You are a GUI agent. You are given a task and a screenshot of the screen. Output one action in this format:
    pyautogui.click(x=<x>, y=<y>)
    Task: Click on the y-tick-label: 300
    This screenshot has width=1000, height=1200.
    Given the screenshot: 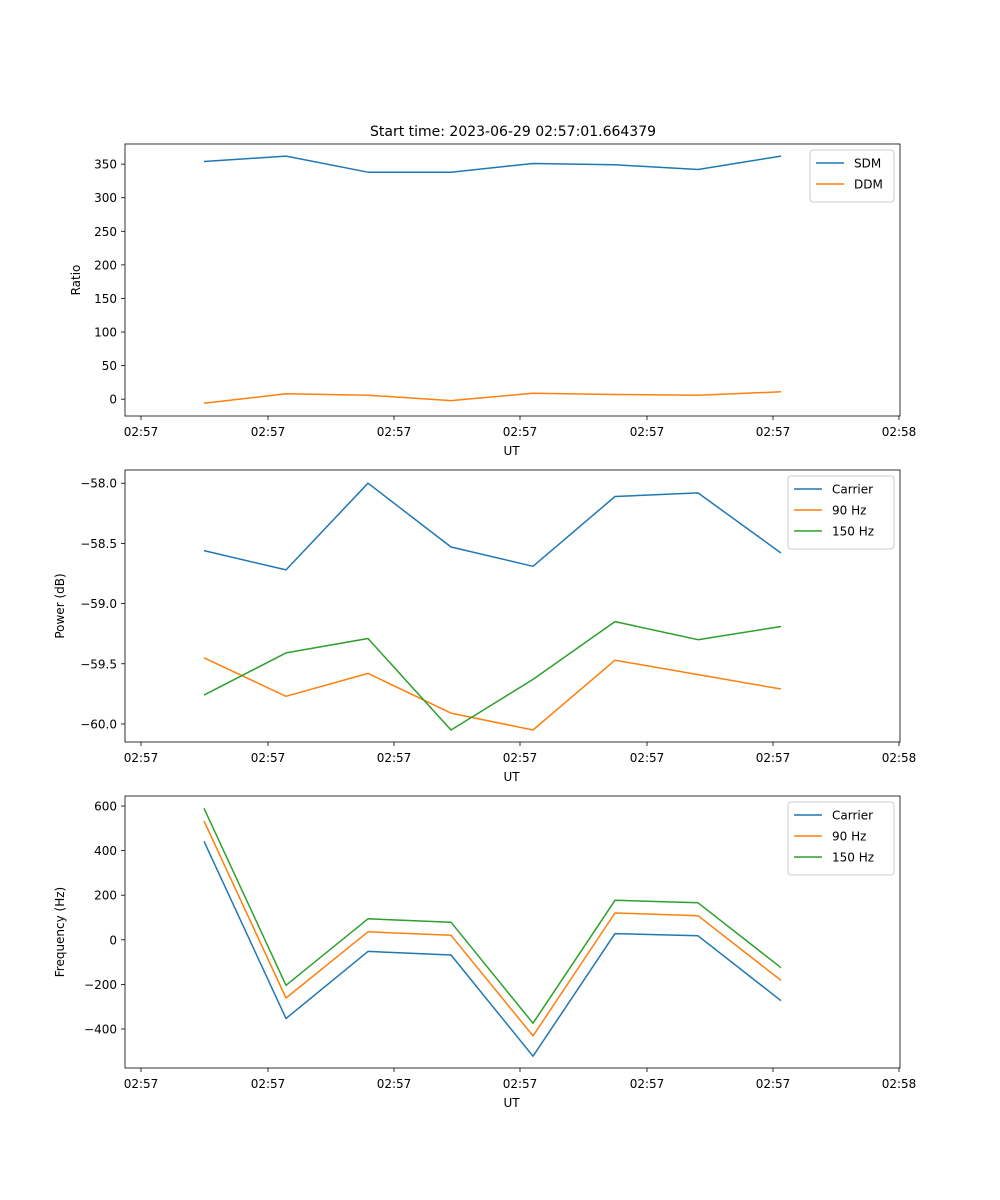 What is the action you would take?
    pyautogui.click(x=105, y=198)
    